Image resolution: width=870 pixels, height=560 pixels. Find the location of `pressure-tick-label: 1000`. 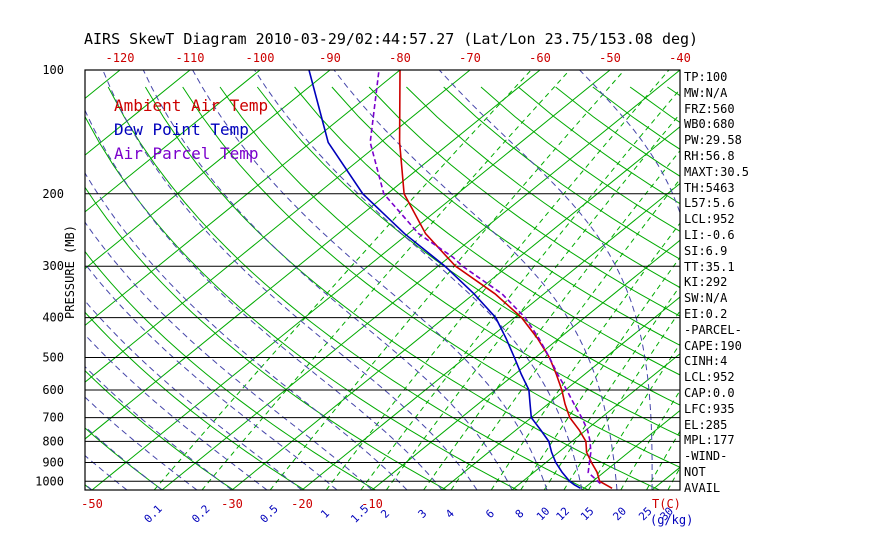

pressure-tick-label: 1000 is located at coordinates (49, 481).